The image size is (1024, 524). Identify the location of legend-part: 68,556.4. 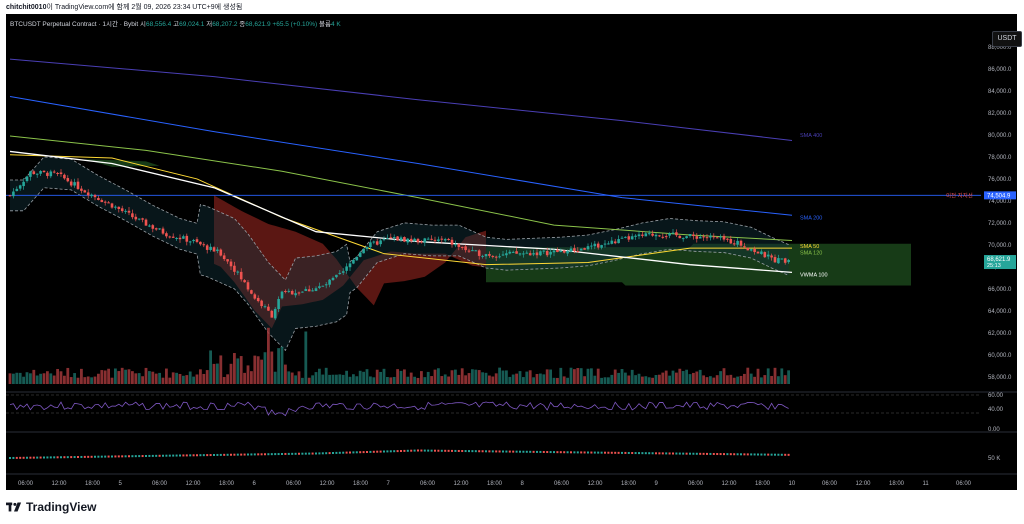
(159, 24).